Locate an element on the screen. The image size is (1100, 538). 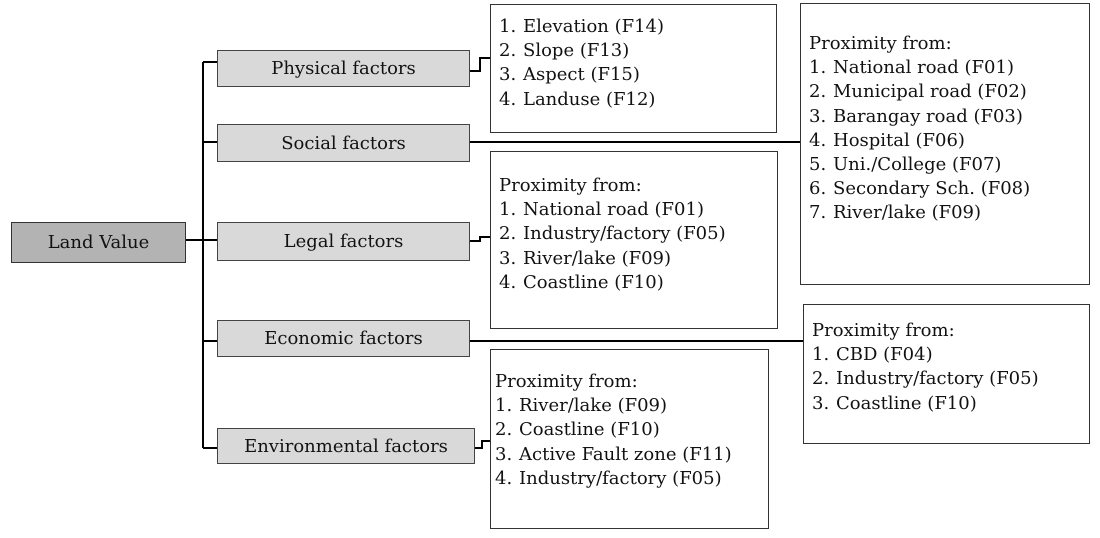
root-label: Land Value is located at coordinates (98, 242).